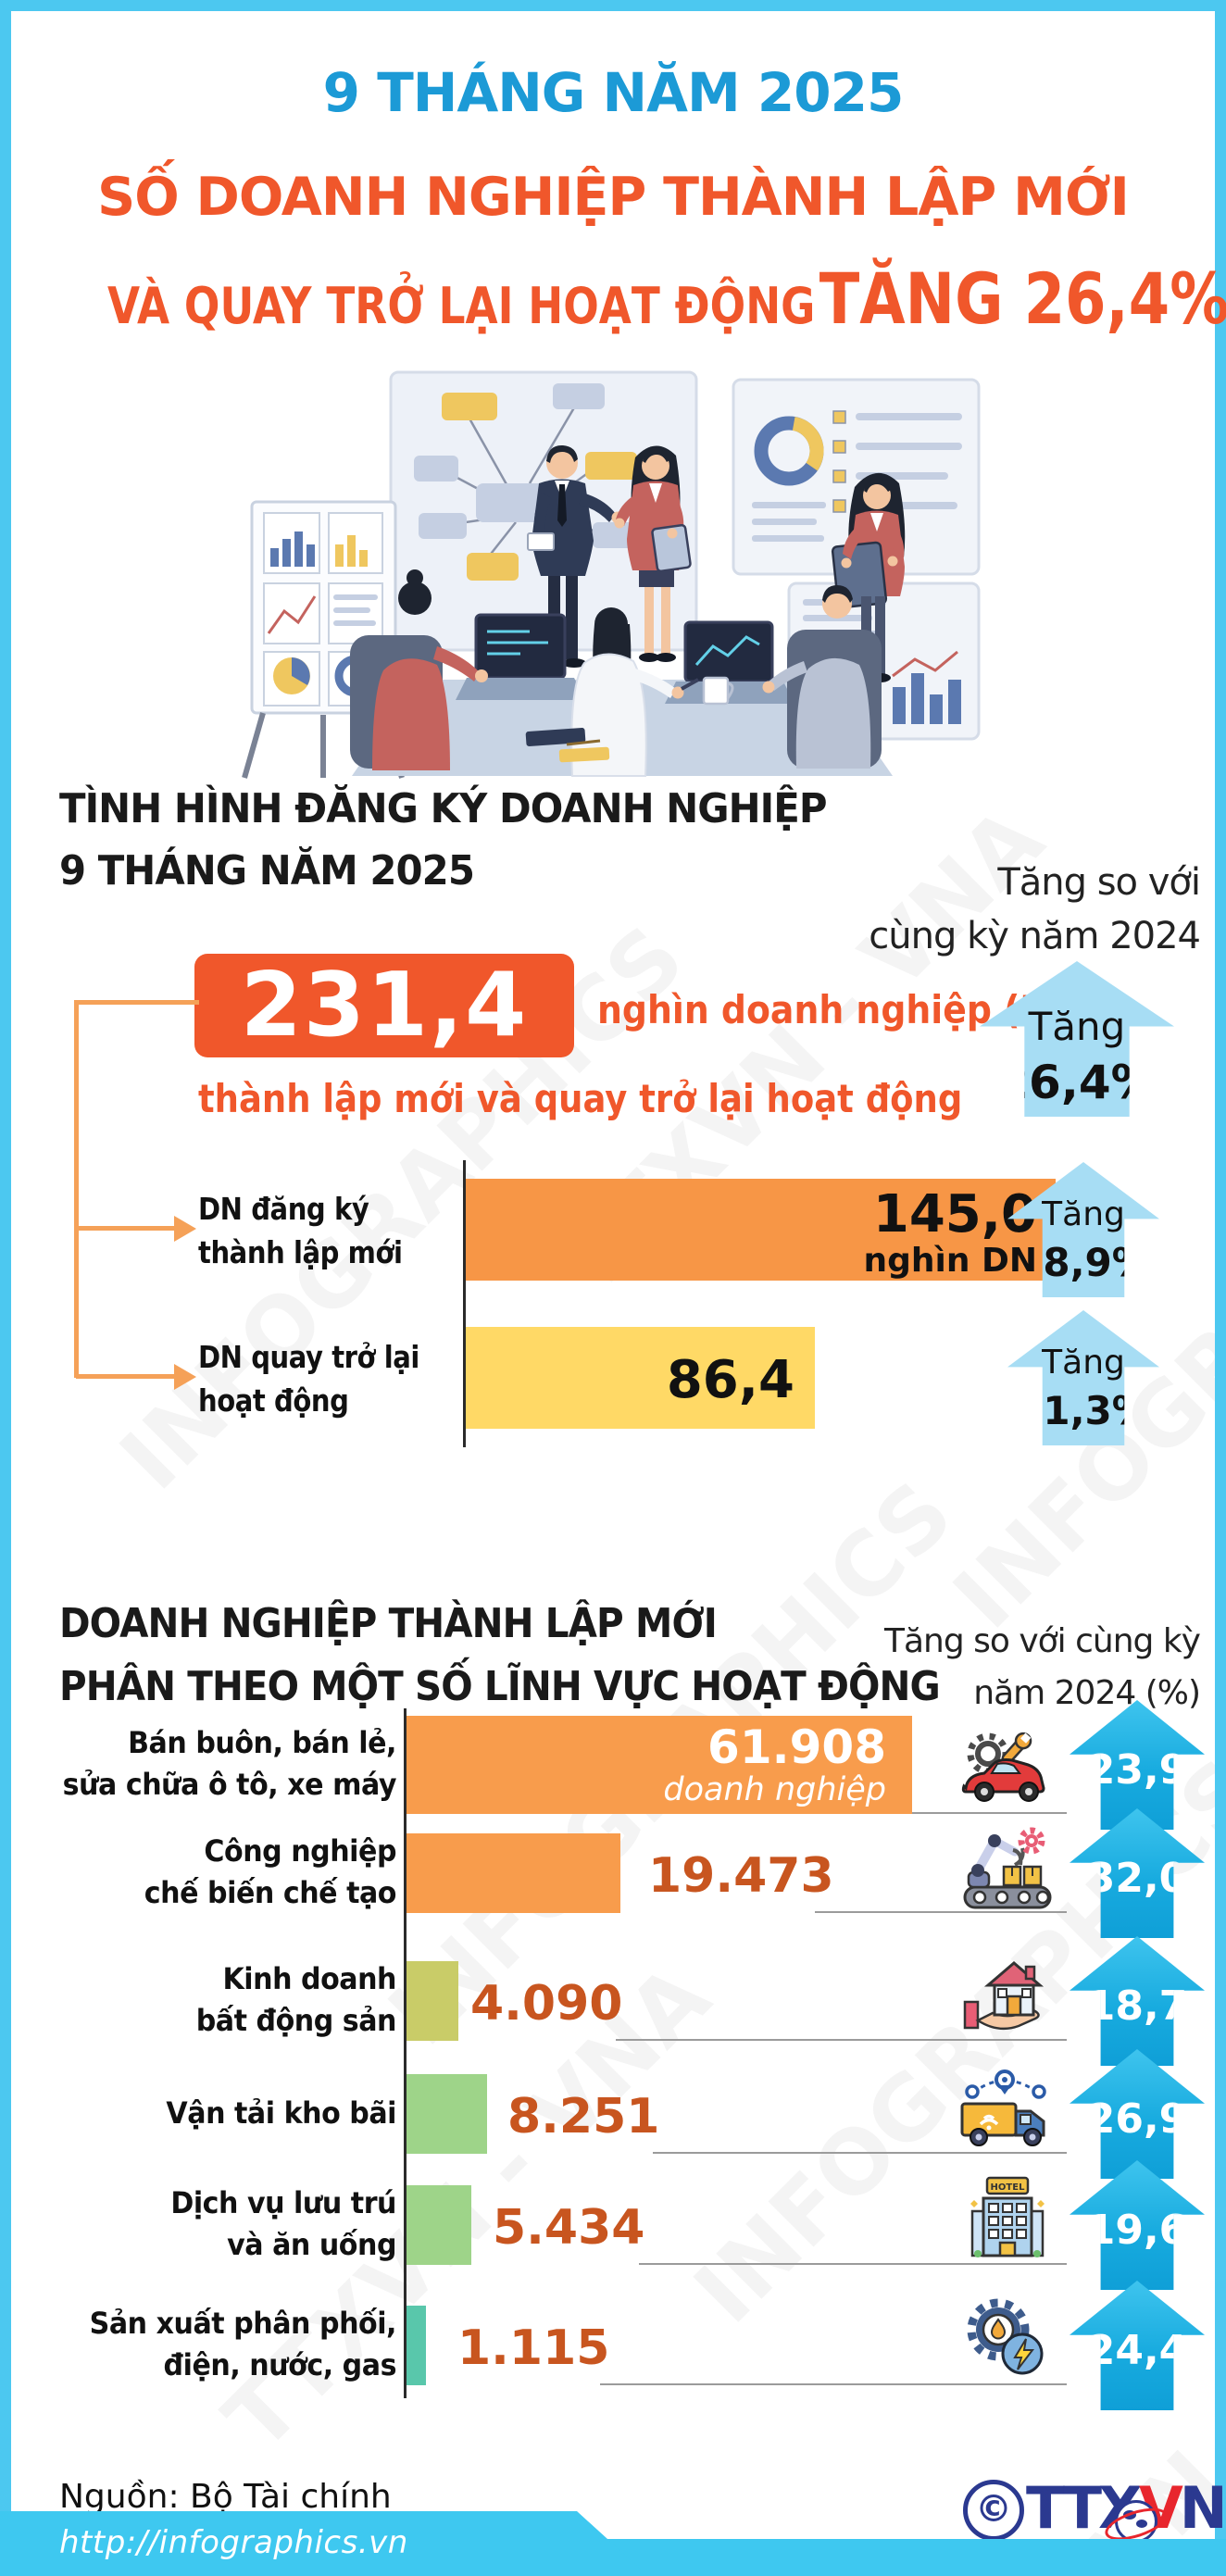 This screenshot has height=2576, width=1226. What do you see at coordinates (1004, 1996) in the screenshot?
I see `real-estate-icon` at bounding box center [1004, 1996].